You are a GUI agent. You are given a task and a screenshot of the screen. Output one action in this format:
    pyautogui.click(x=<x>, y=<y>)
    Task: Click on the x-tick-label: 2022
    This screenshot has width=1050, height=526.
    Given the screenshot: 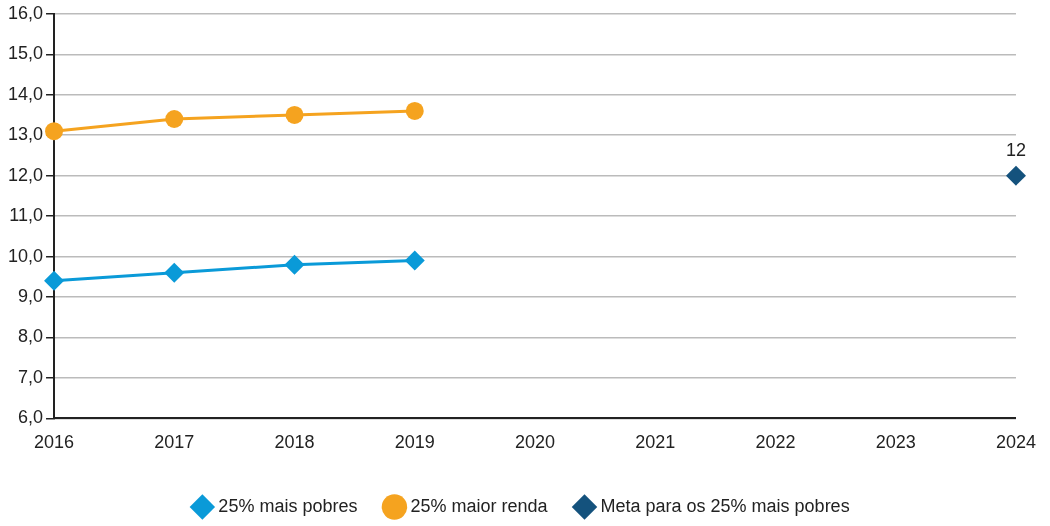 What is the action you would take?
    pyautogui.click(x=775, y=442)
    